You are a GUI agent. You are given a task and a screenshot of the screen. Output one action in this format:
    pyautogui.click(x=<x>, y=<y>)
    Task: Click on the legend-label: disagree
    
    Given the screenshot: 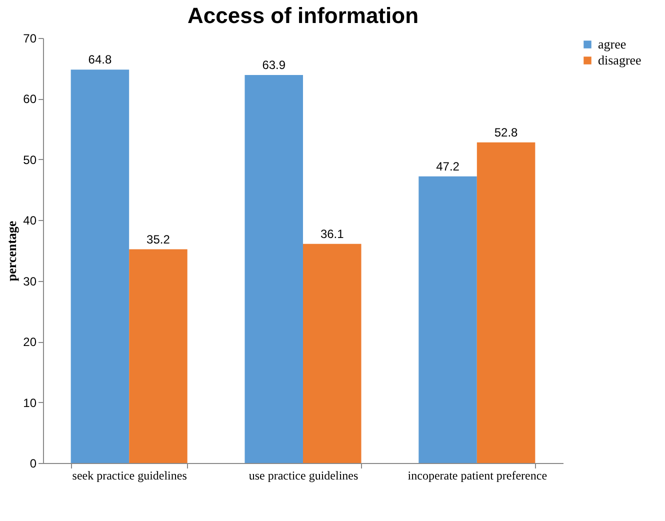 What is the action you would take?
    pyautogui.click(x=620, y=60)
    